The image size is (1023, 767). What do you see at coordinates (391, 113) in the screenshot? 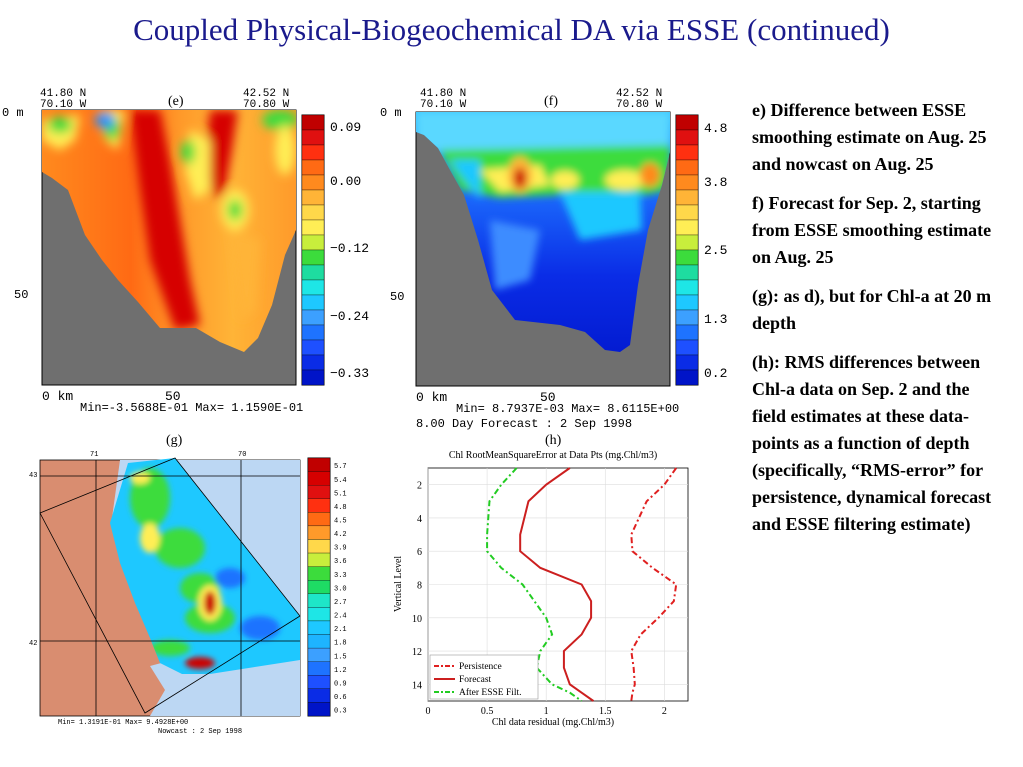
I see `f-depth-top: 0 m` at bounding box center [391, 113].